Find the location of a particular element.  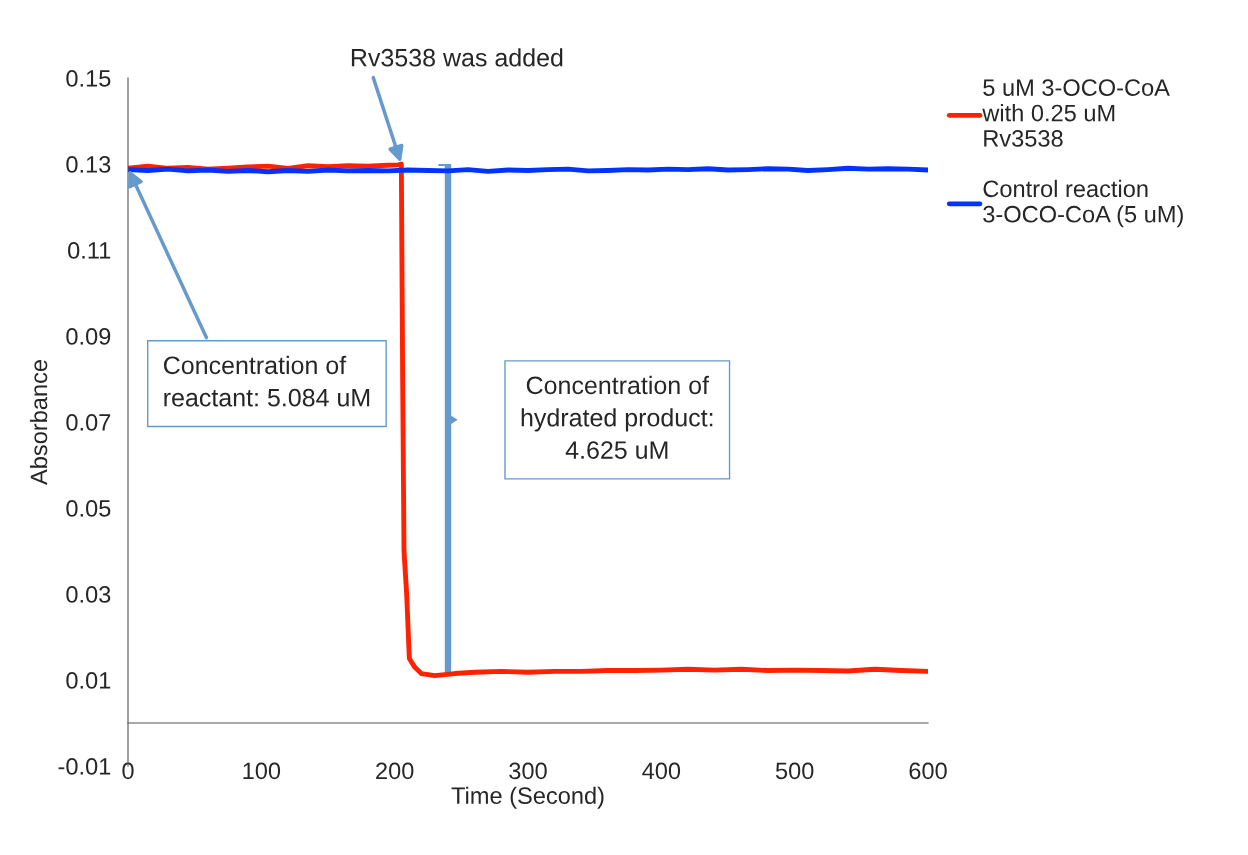

y-tick-label: 0.03 is located at coordinates (88, 594).